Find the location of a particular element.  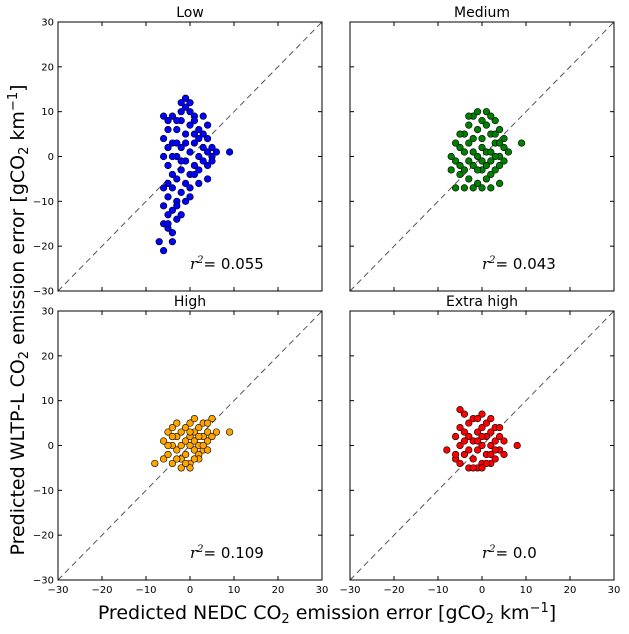

y-tick-label: 0 is located at coordinates (51, 157).